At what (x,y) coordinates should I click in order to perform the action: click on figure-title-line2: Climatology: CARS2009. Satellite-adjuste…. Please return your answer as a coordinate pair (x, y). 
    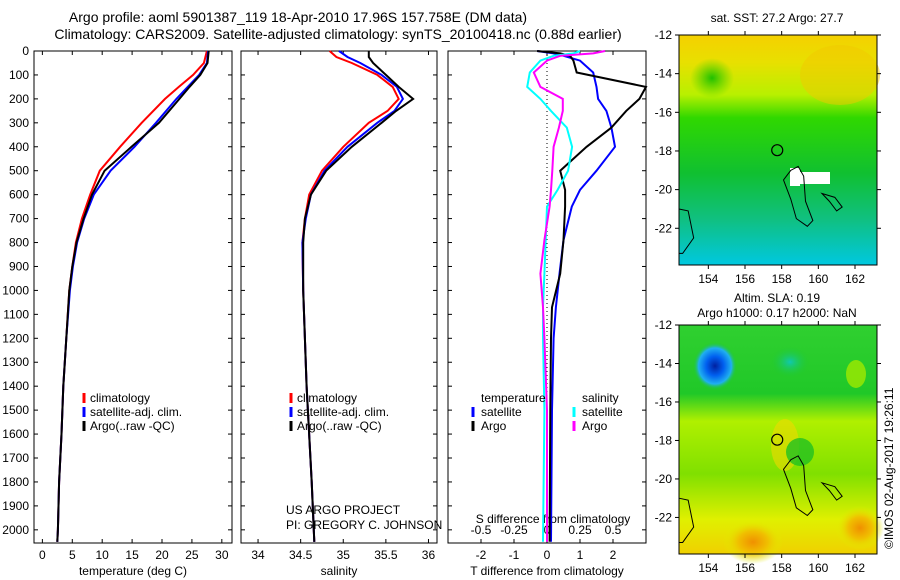
    Looking at the image, I should click on (337, 34).